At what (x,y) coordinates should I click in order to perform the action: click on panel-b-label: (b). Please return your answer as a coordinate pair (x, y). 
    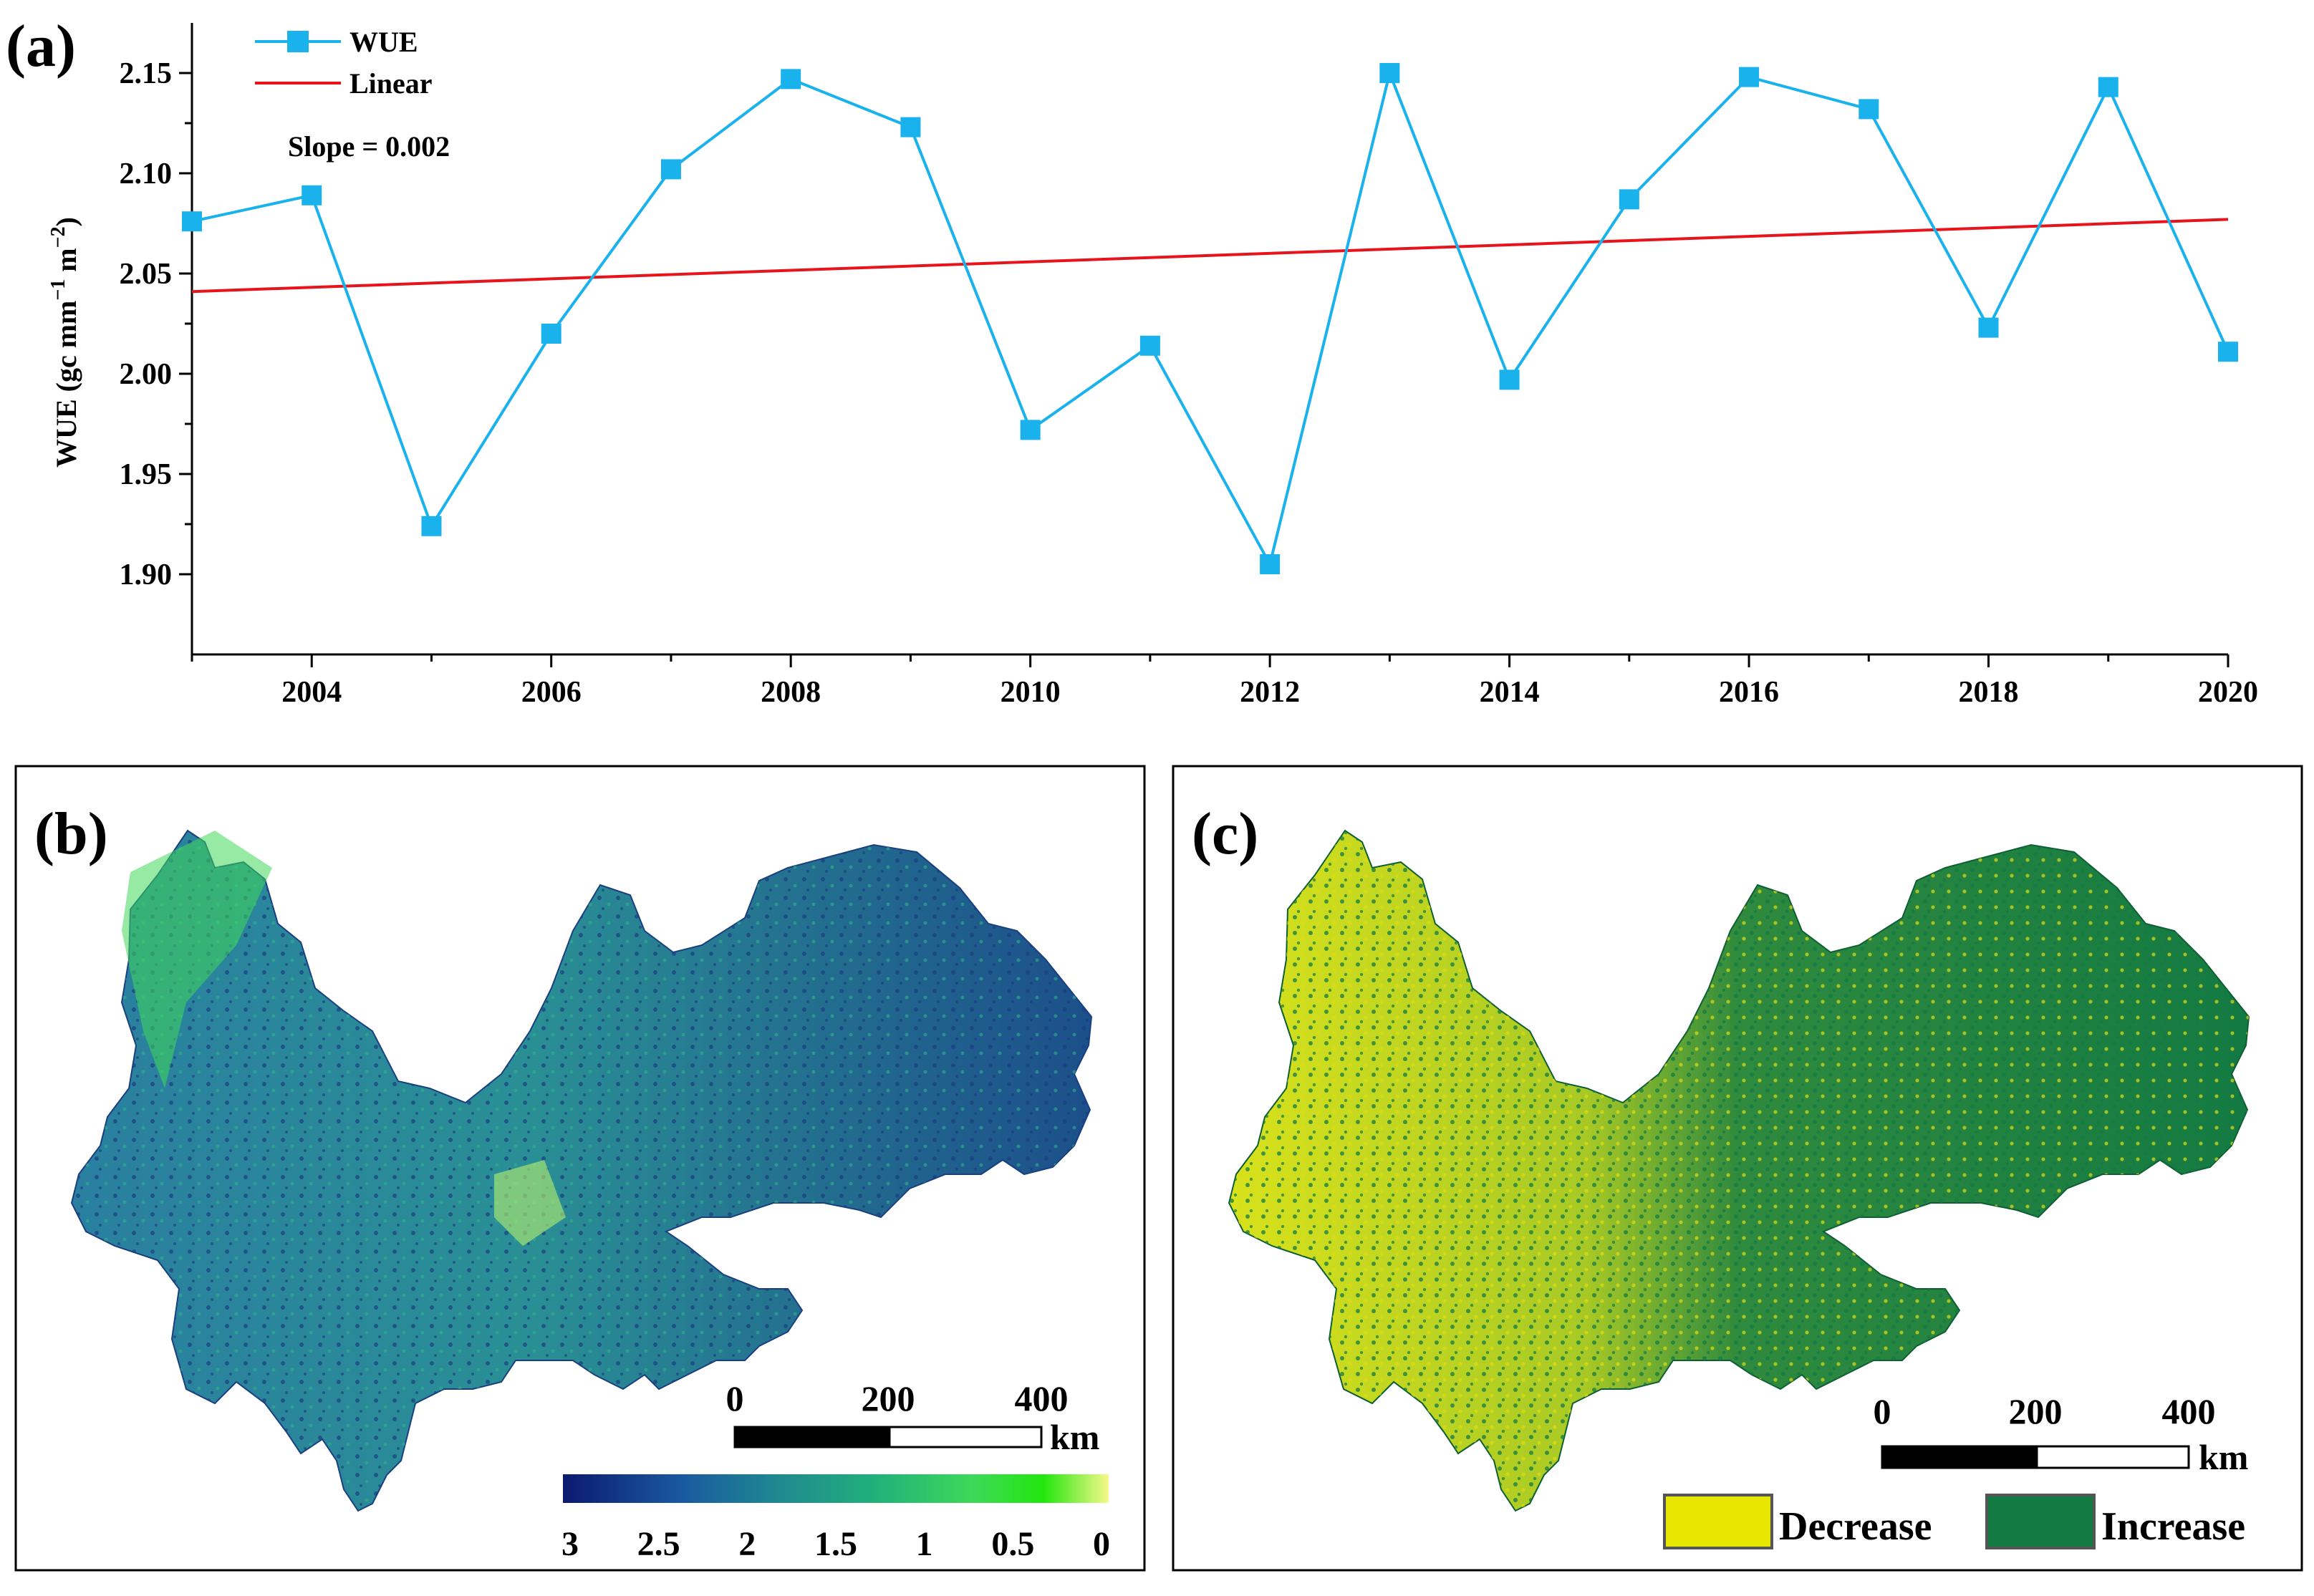
    Looking at the image, I should click on (71, 834).